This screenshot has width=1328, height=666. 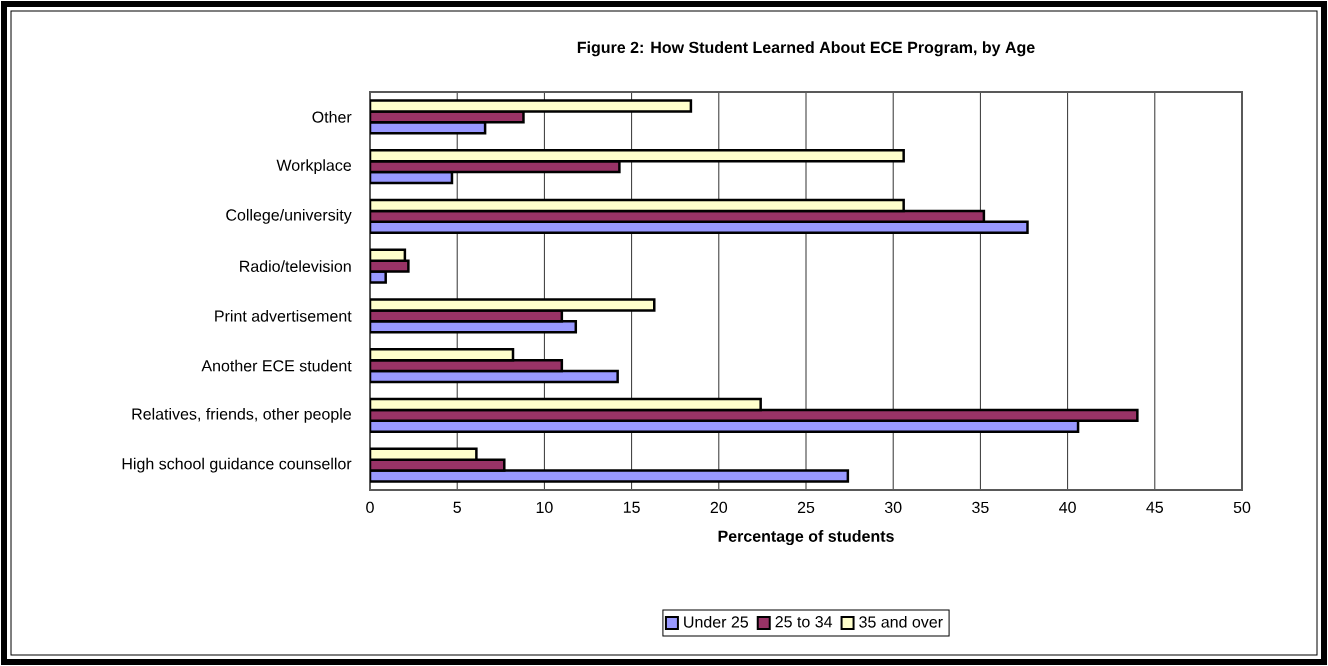 What do you see at coordinates (1155, 507) in the screenshot?
I see `x-tick-label: 45` at bounding box center [1155, 507].